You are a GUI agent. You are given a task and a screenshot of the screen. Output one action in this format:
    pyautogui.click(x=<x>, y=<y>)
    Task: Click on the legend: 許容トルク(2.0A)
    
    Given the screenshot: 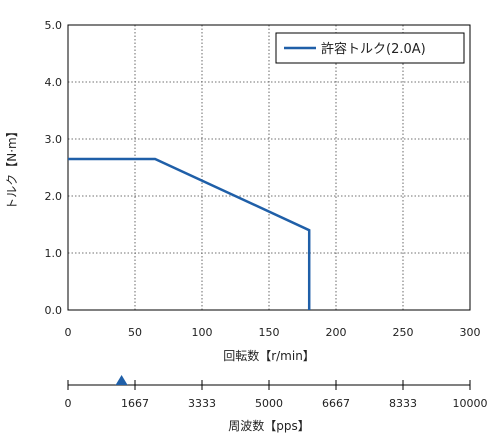 What is the action you would take?
    pyautogui.click(x=370, y=48)
    